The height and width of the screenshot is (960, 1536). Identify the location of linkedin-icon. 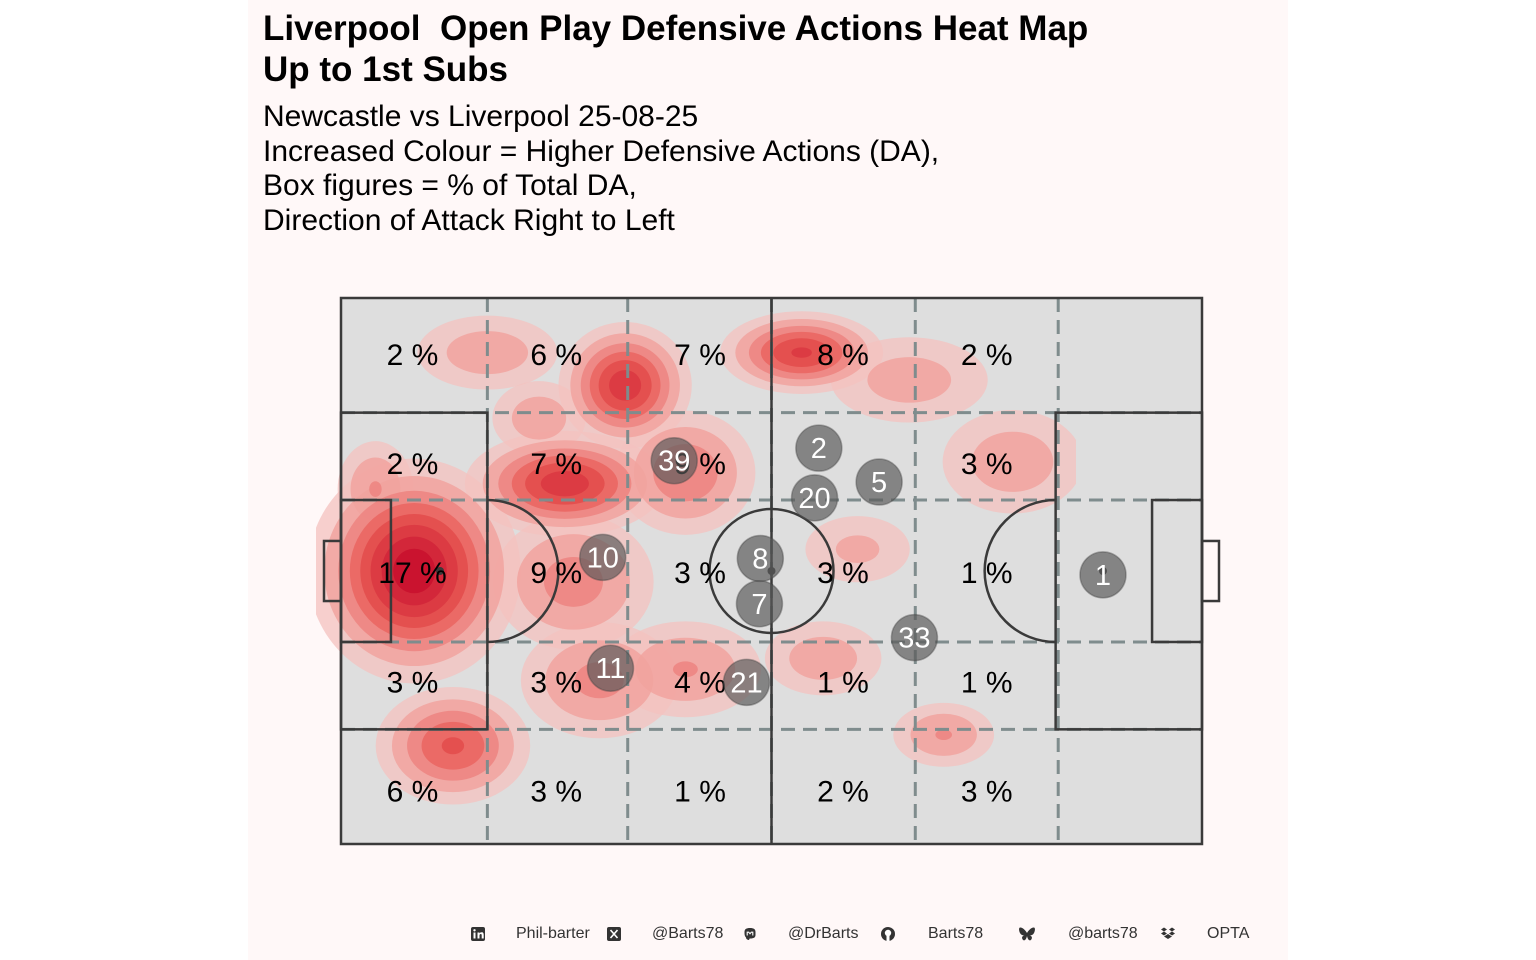
(479, 935).